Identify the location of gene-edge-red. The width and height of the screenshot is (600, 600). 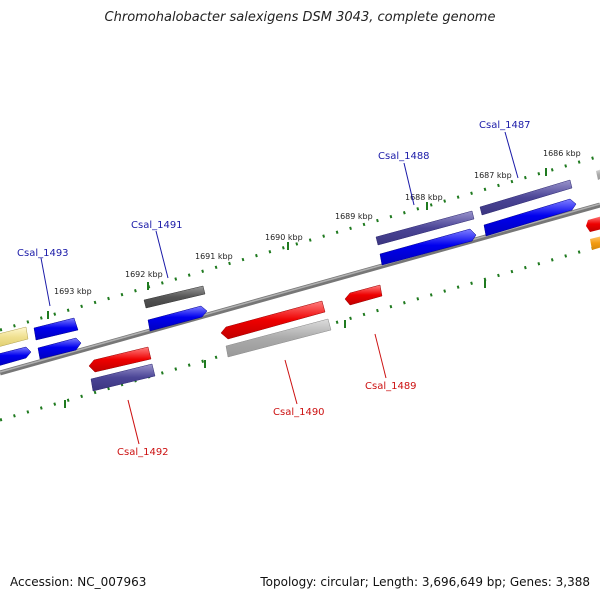
(593, 224).